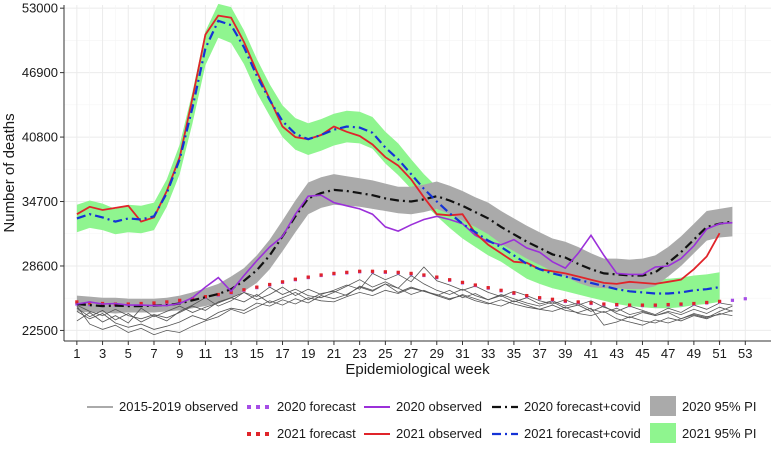 The width and height of the screenshot is (777, 450). Describe the element at coordinates (439, 406) in the screenshot. I see `legend-observed-2020-label: 2020 observed` at that location.